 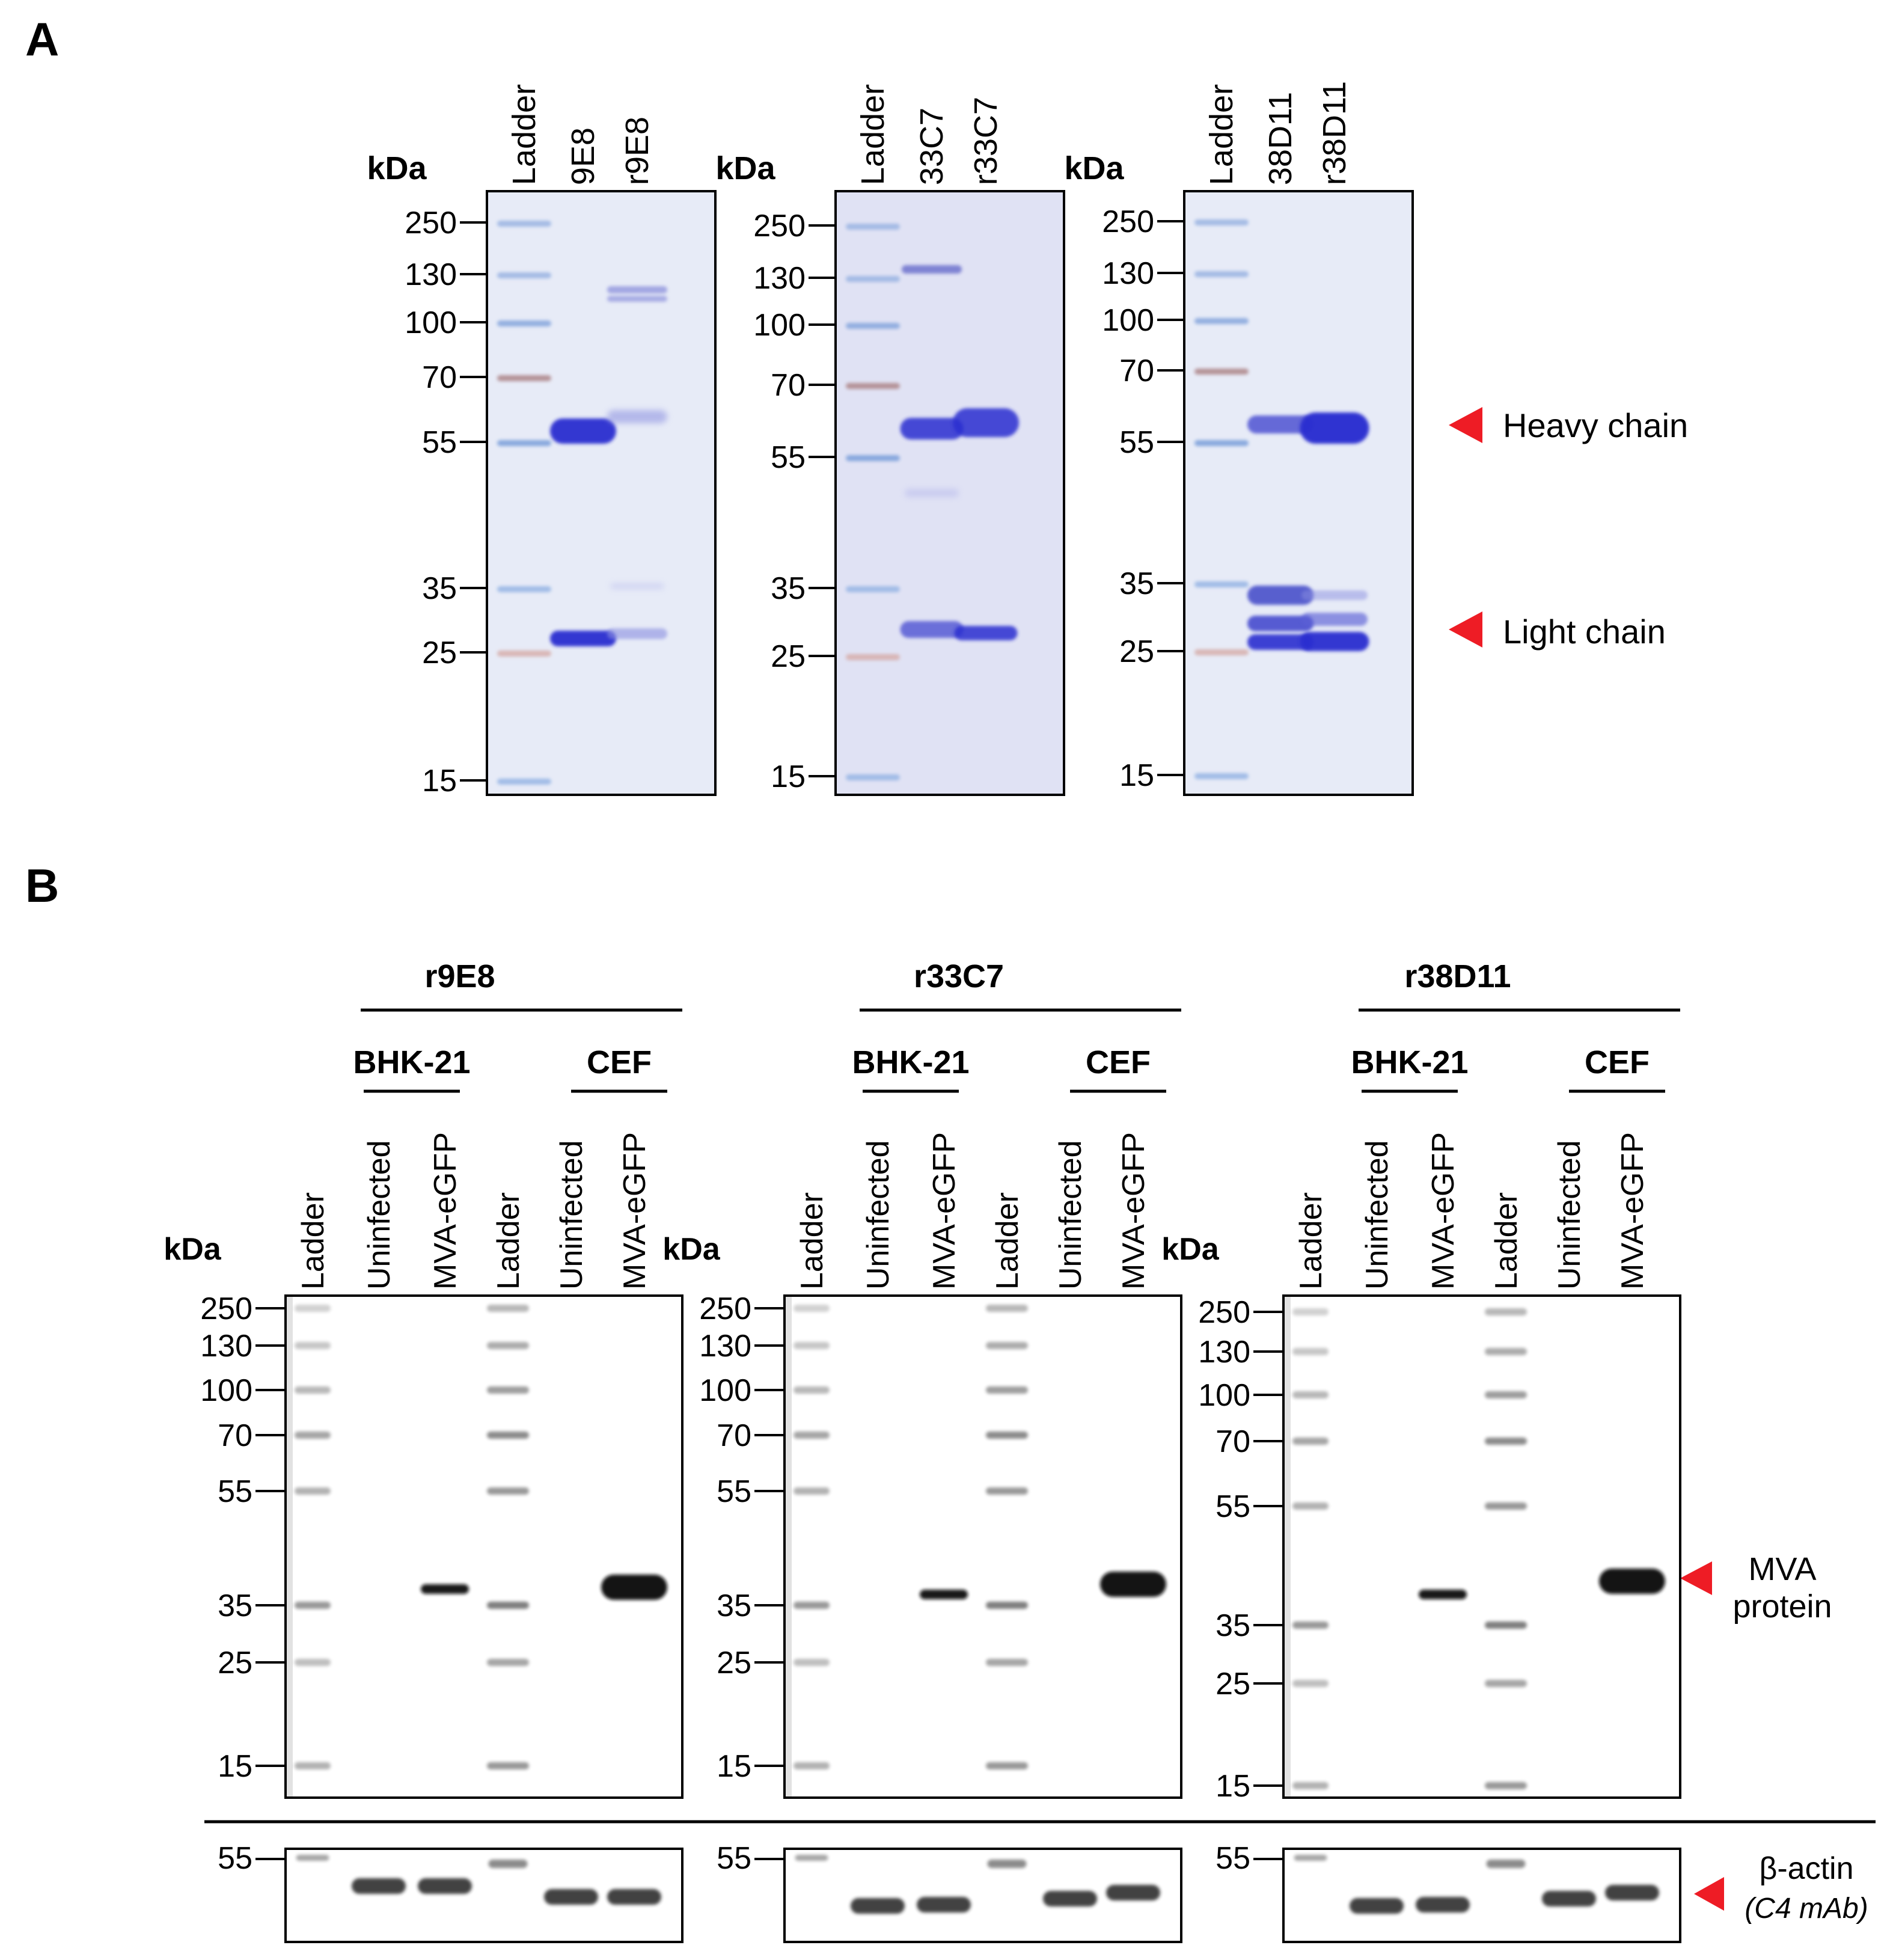 I want to click on gel-sheen, so click(x=601, y=493).